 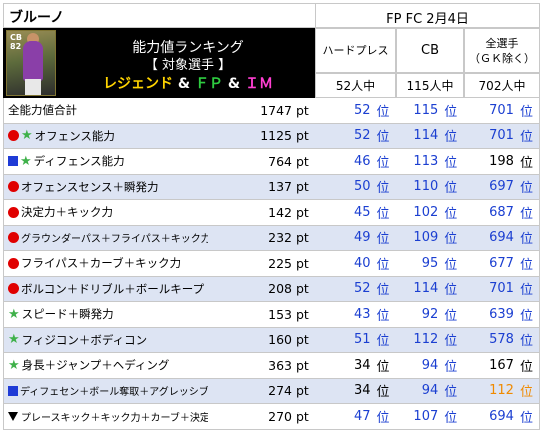 What do you see at coordinates (288, 314) in the screenshot?
I see `stat-total: 153 pt` at bounding box center [288, 314].